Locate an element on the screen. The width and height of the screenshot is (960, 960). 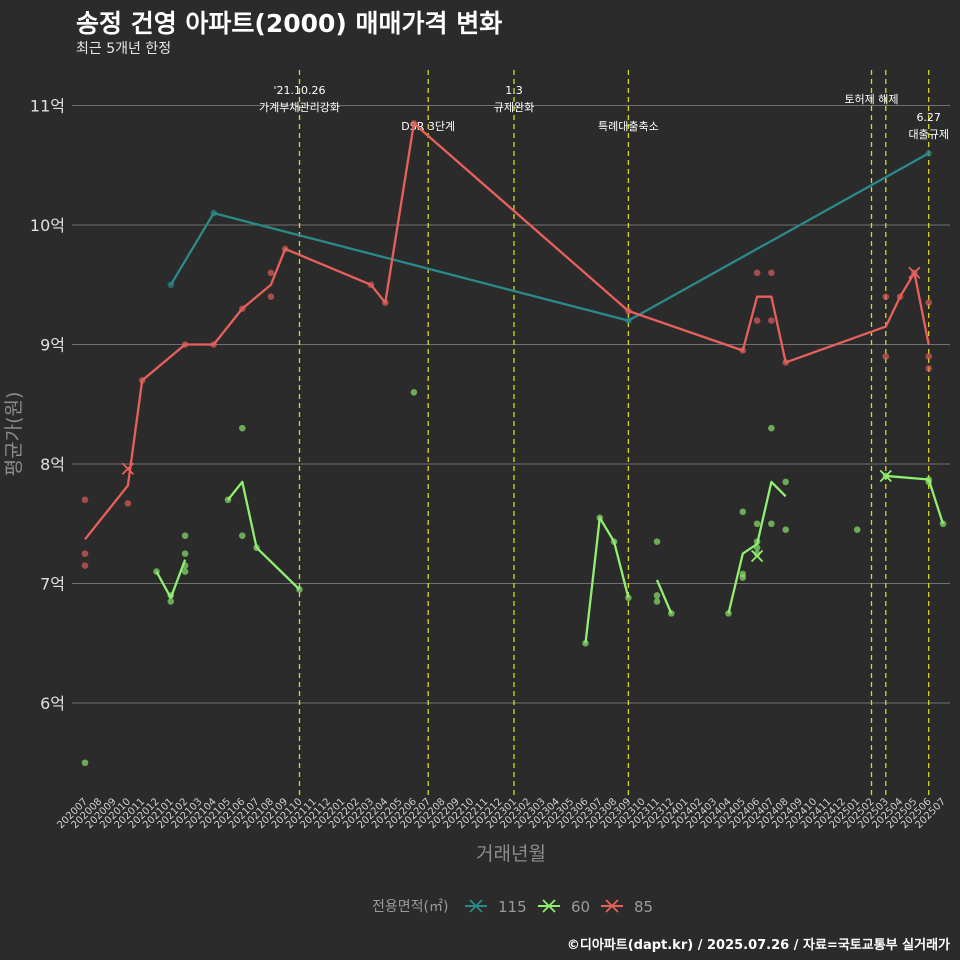
y-tick-label: 9억 is located at coordinates (52, 345).